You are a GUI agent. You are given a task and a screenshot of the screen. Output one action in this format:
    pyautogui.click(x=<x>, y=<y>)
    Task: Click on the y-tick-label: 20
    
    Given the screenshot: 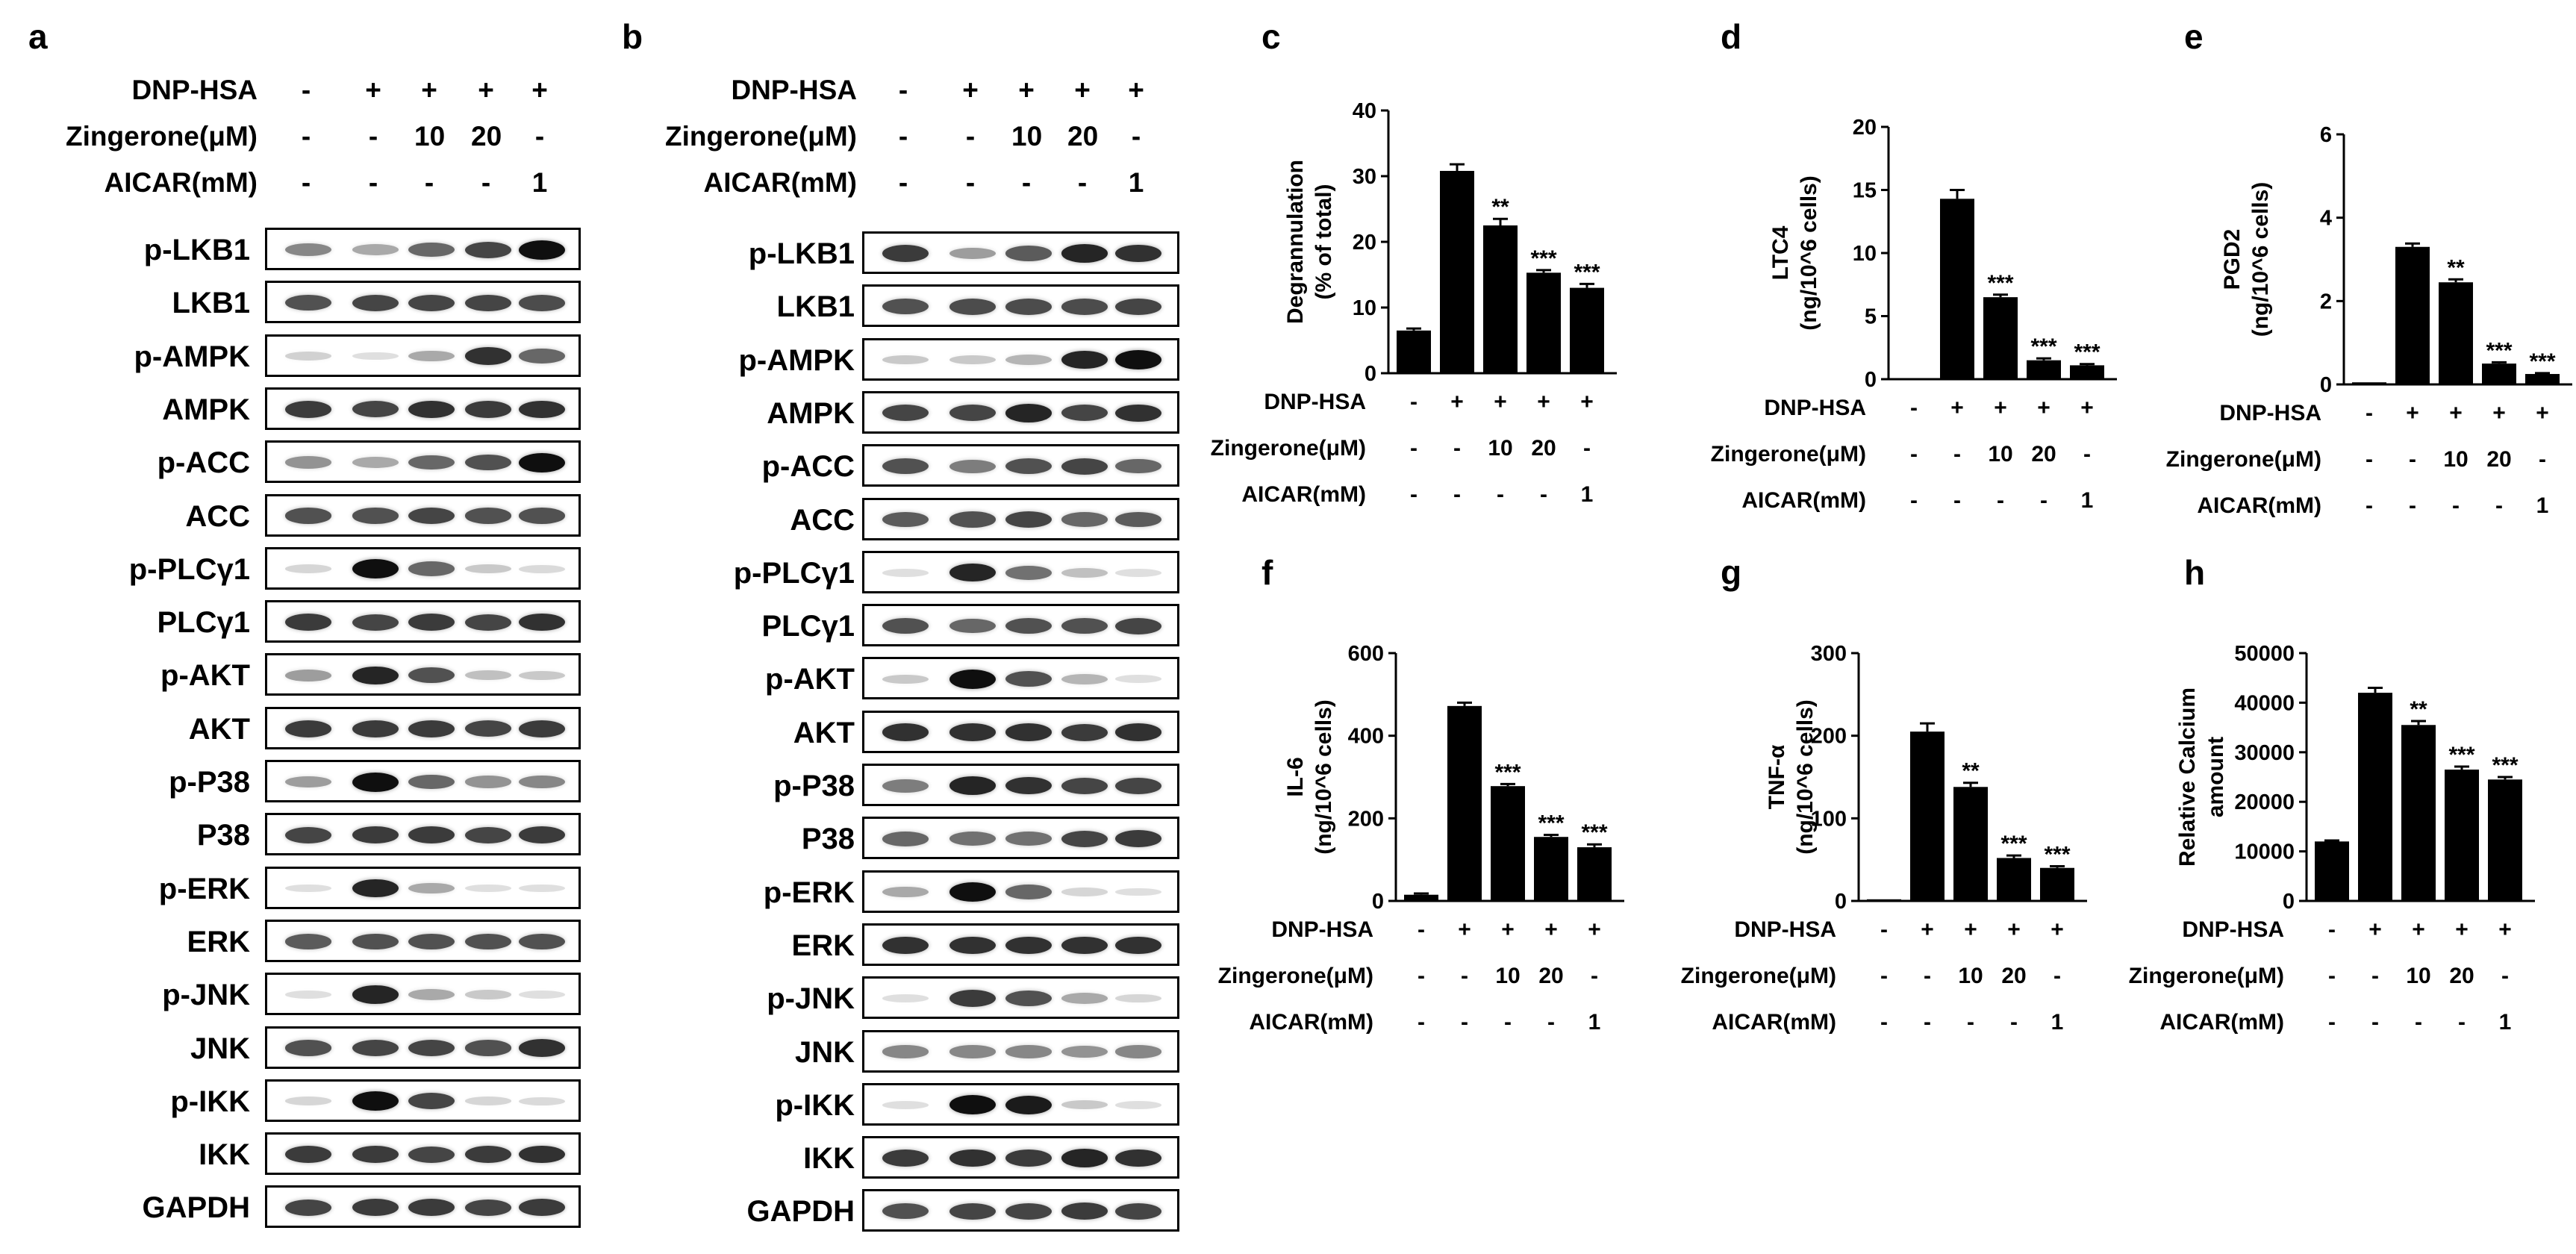 What is the action you would take?
    pyautogui.click(x=1865, y=128)
    